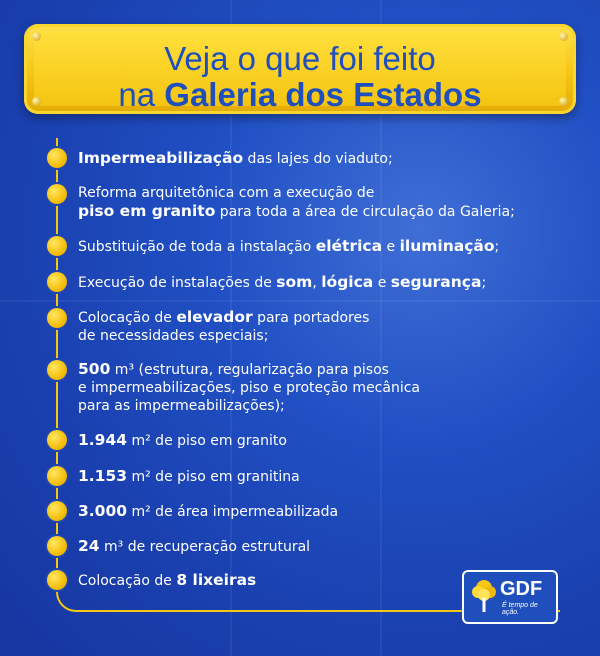 Image resolution: width=600 pixels, height=656 pixels. Describe the element at coordinates (328, 440) in the screenshot. I see `list-item: 1.944 m² de piso em granito` at that location.